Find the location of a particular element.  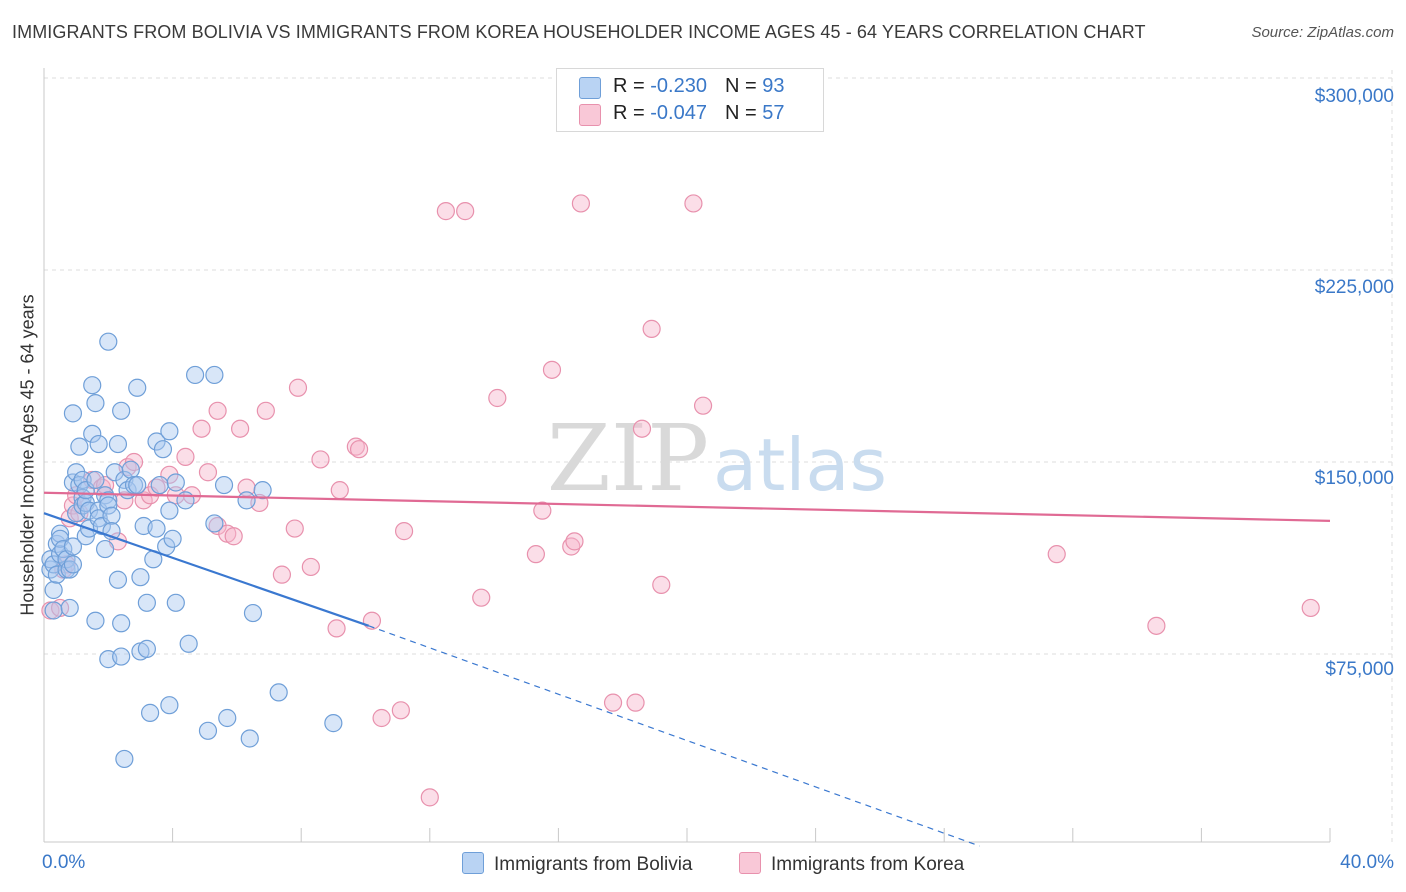

korea-swatch is located at coordinates (590, 115).